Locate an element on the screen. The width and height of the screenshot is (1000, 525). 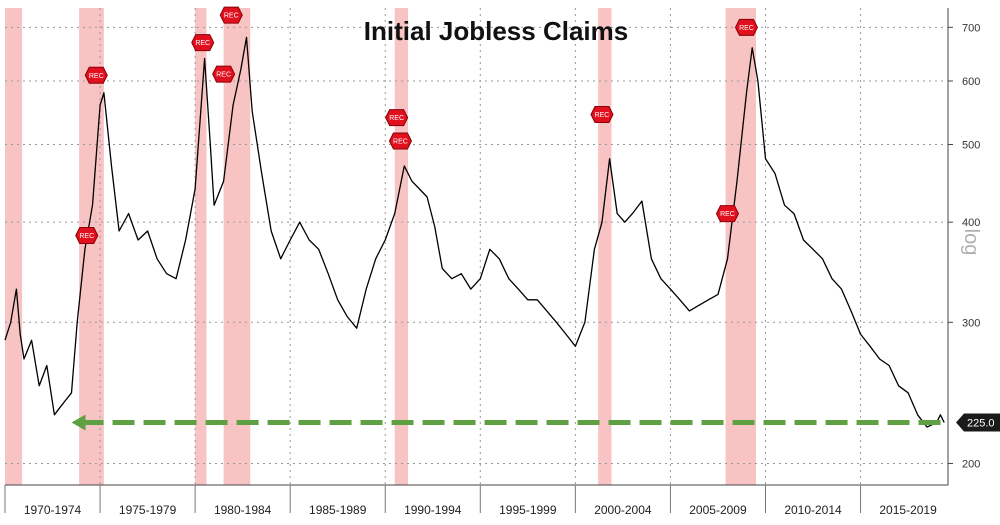
y-tick-label: 200 is located at coordinates (971, 464).